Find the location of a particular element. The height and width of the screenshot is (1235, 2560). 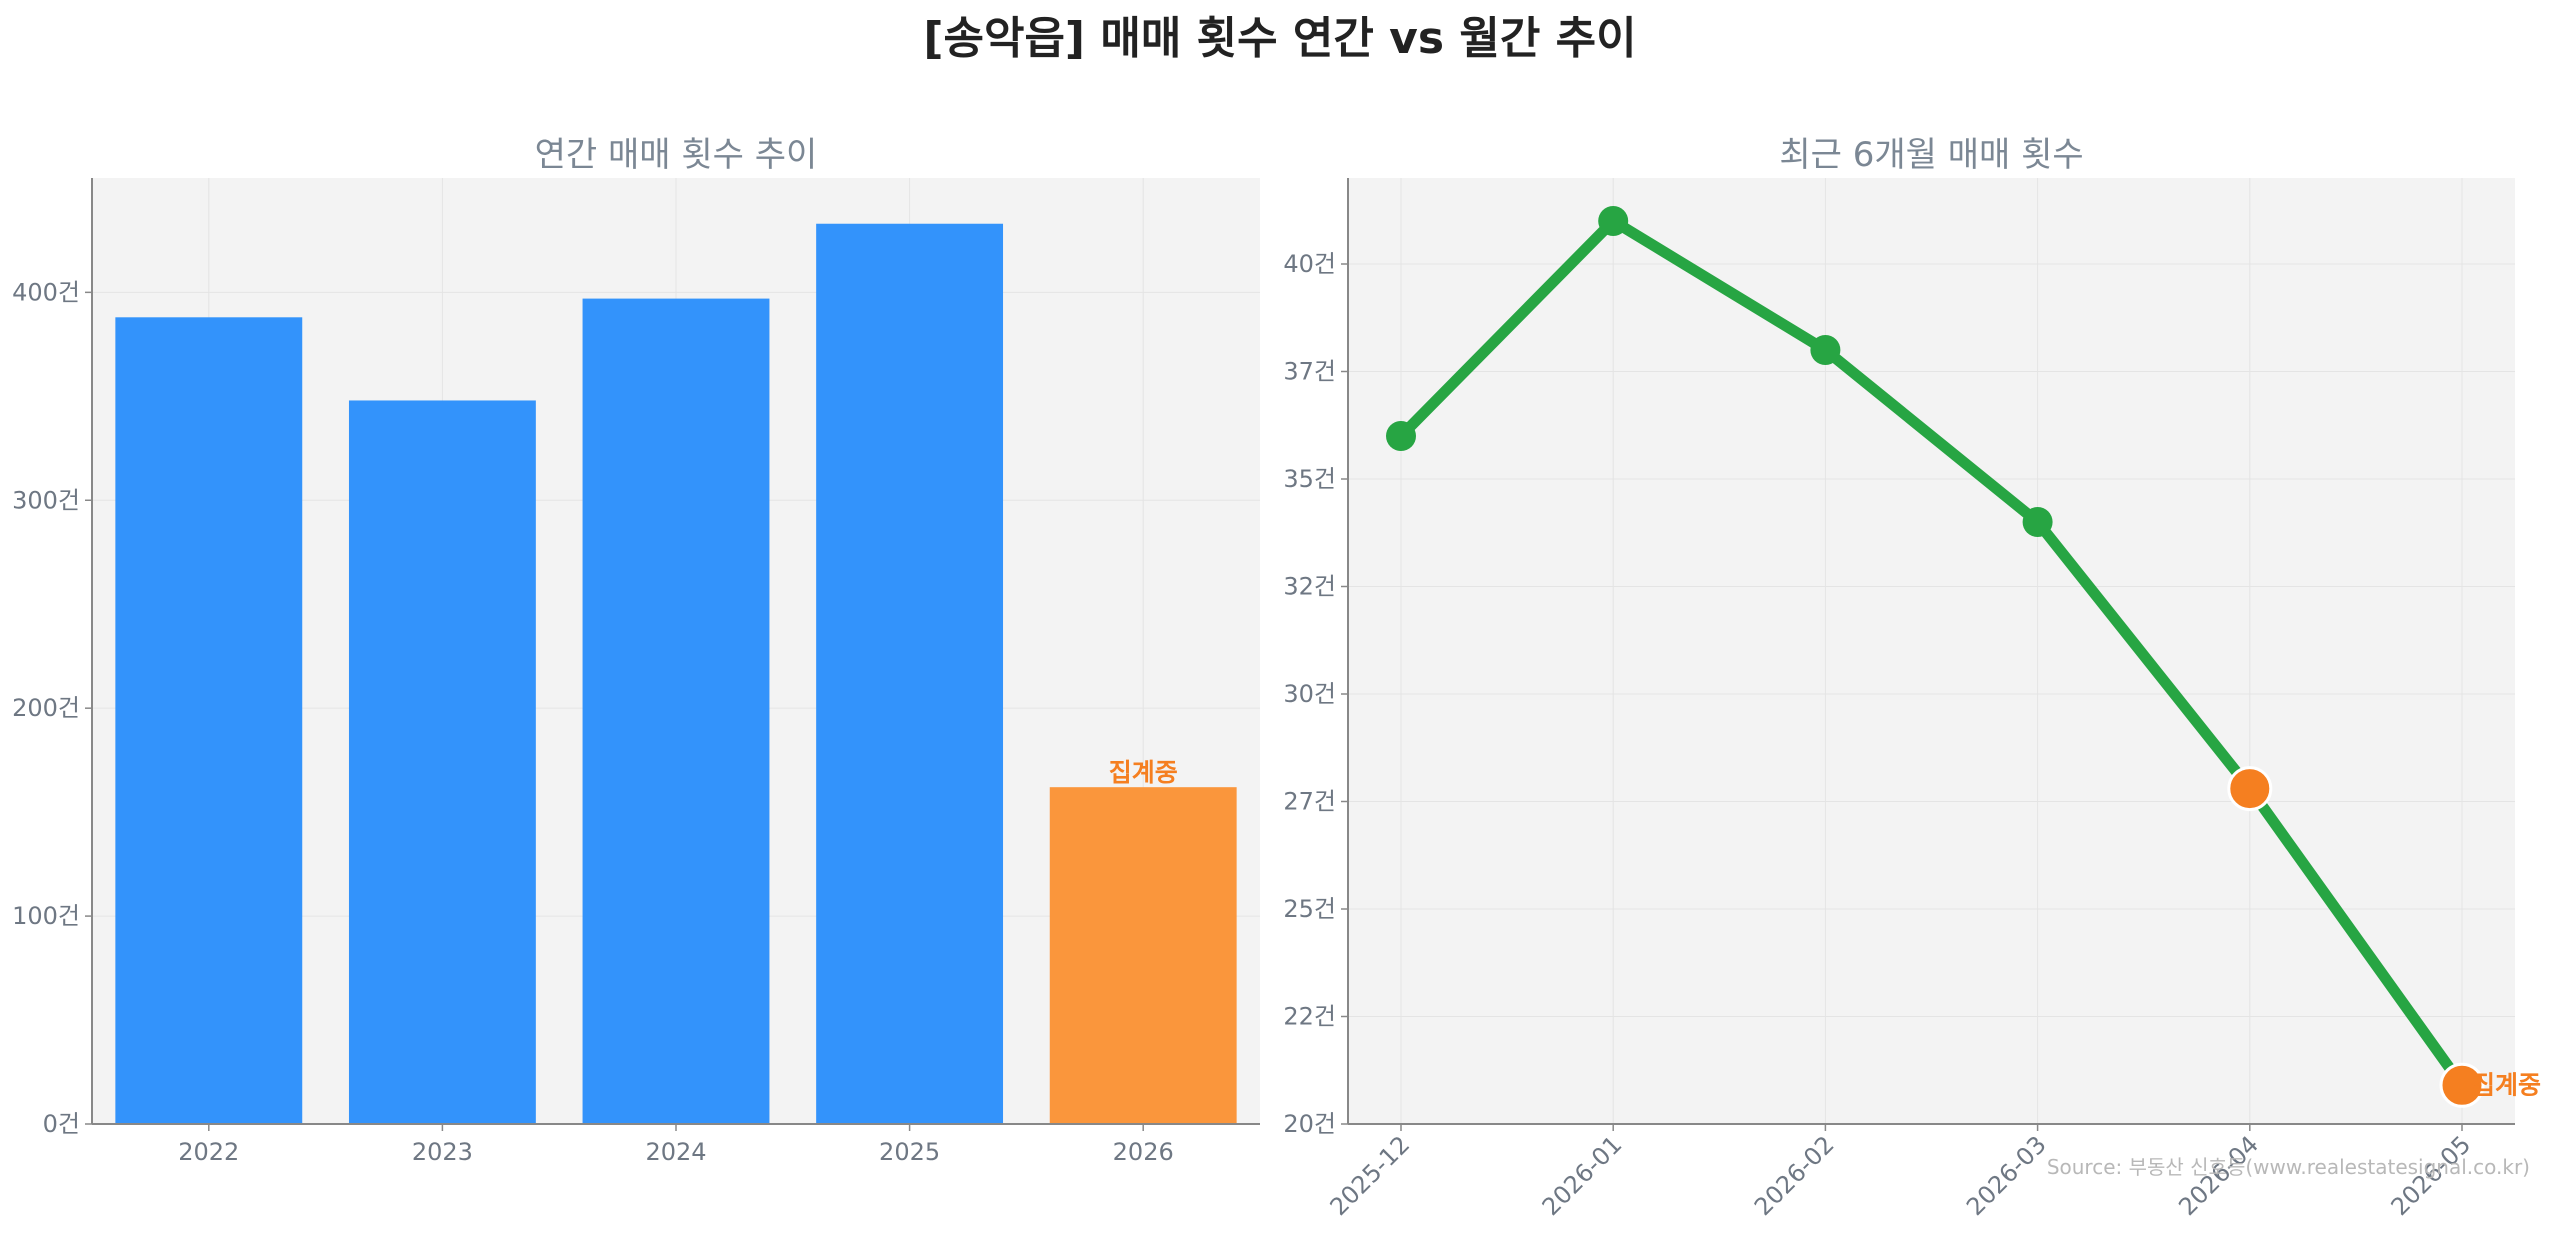

line-x-tick-label: 2026-03 is located at coordinates (2006, 1175).